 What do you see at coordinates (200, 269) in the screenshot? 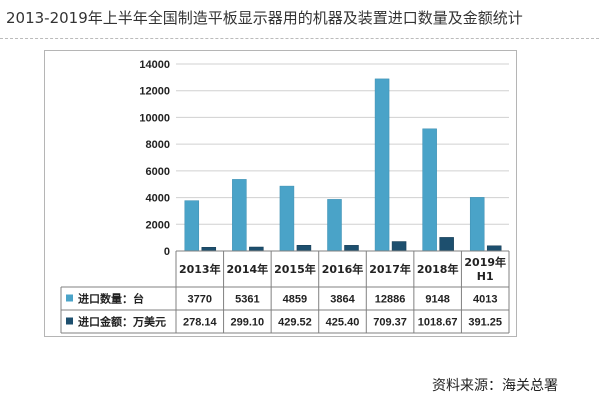
I see `x-category-label: 2013年` at bounding box center [200, 269].